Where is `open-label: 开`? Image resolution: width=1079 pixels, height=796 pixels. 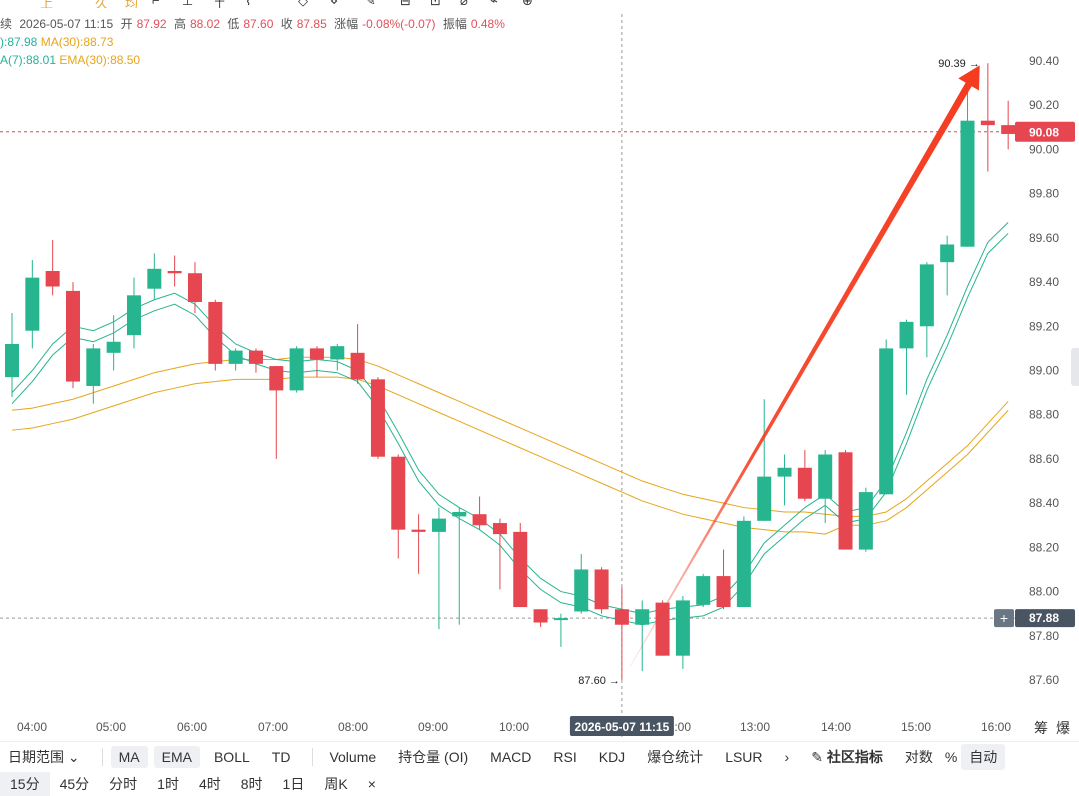 open-label: 开 is located at coordinates (126, 24).